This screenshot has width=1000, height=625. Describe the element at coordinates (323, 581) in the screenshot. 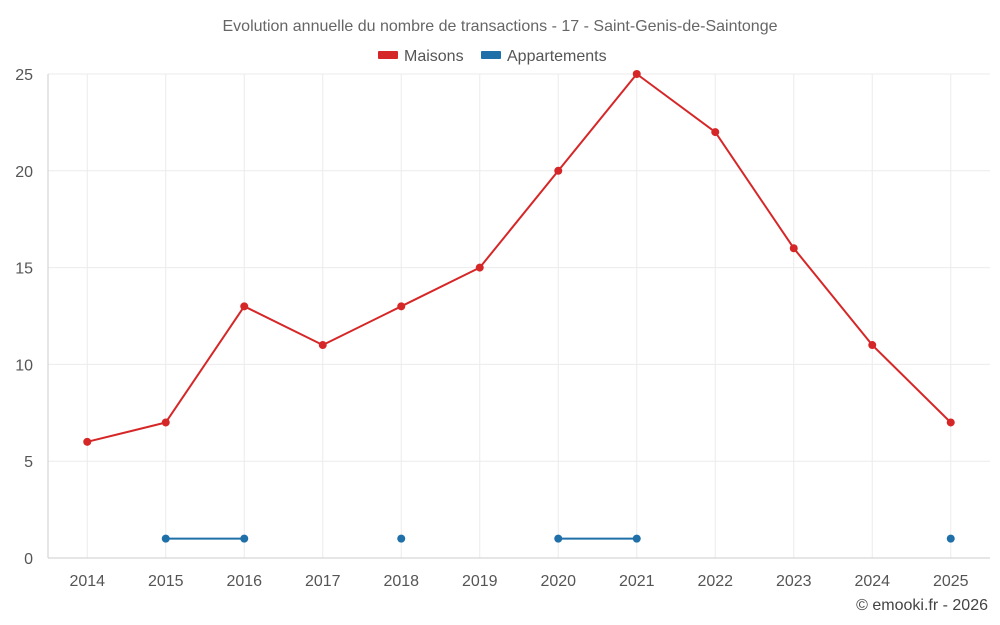

I see `x-tick-label: 2017` at that location.